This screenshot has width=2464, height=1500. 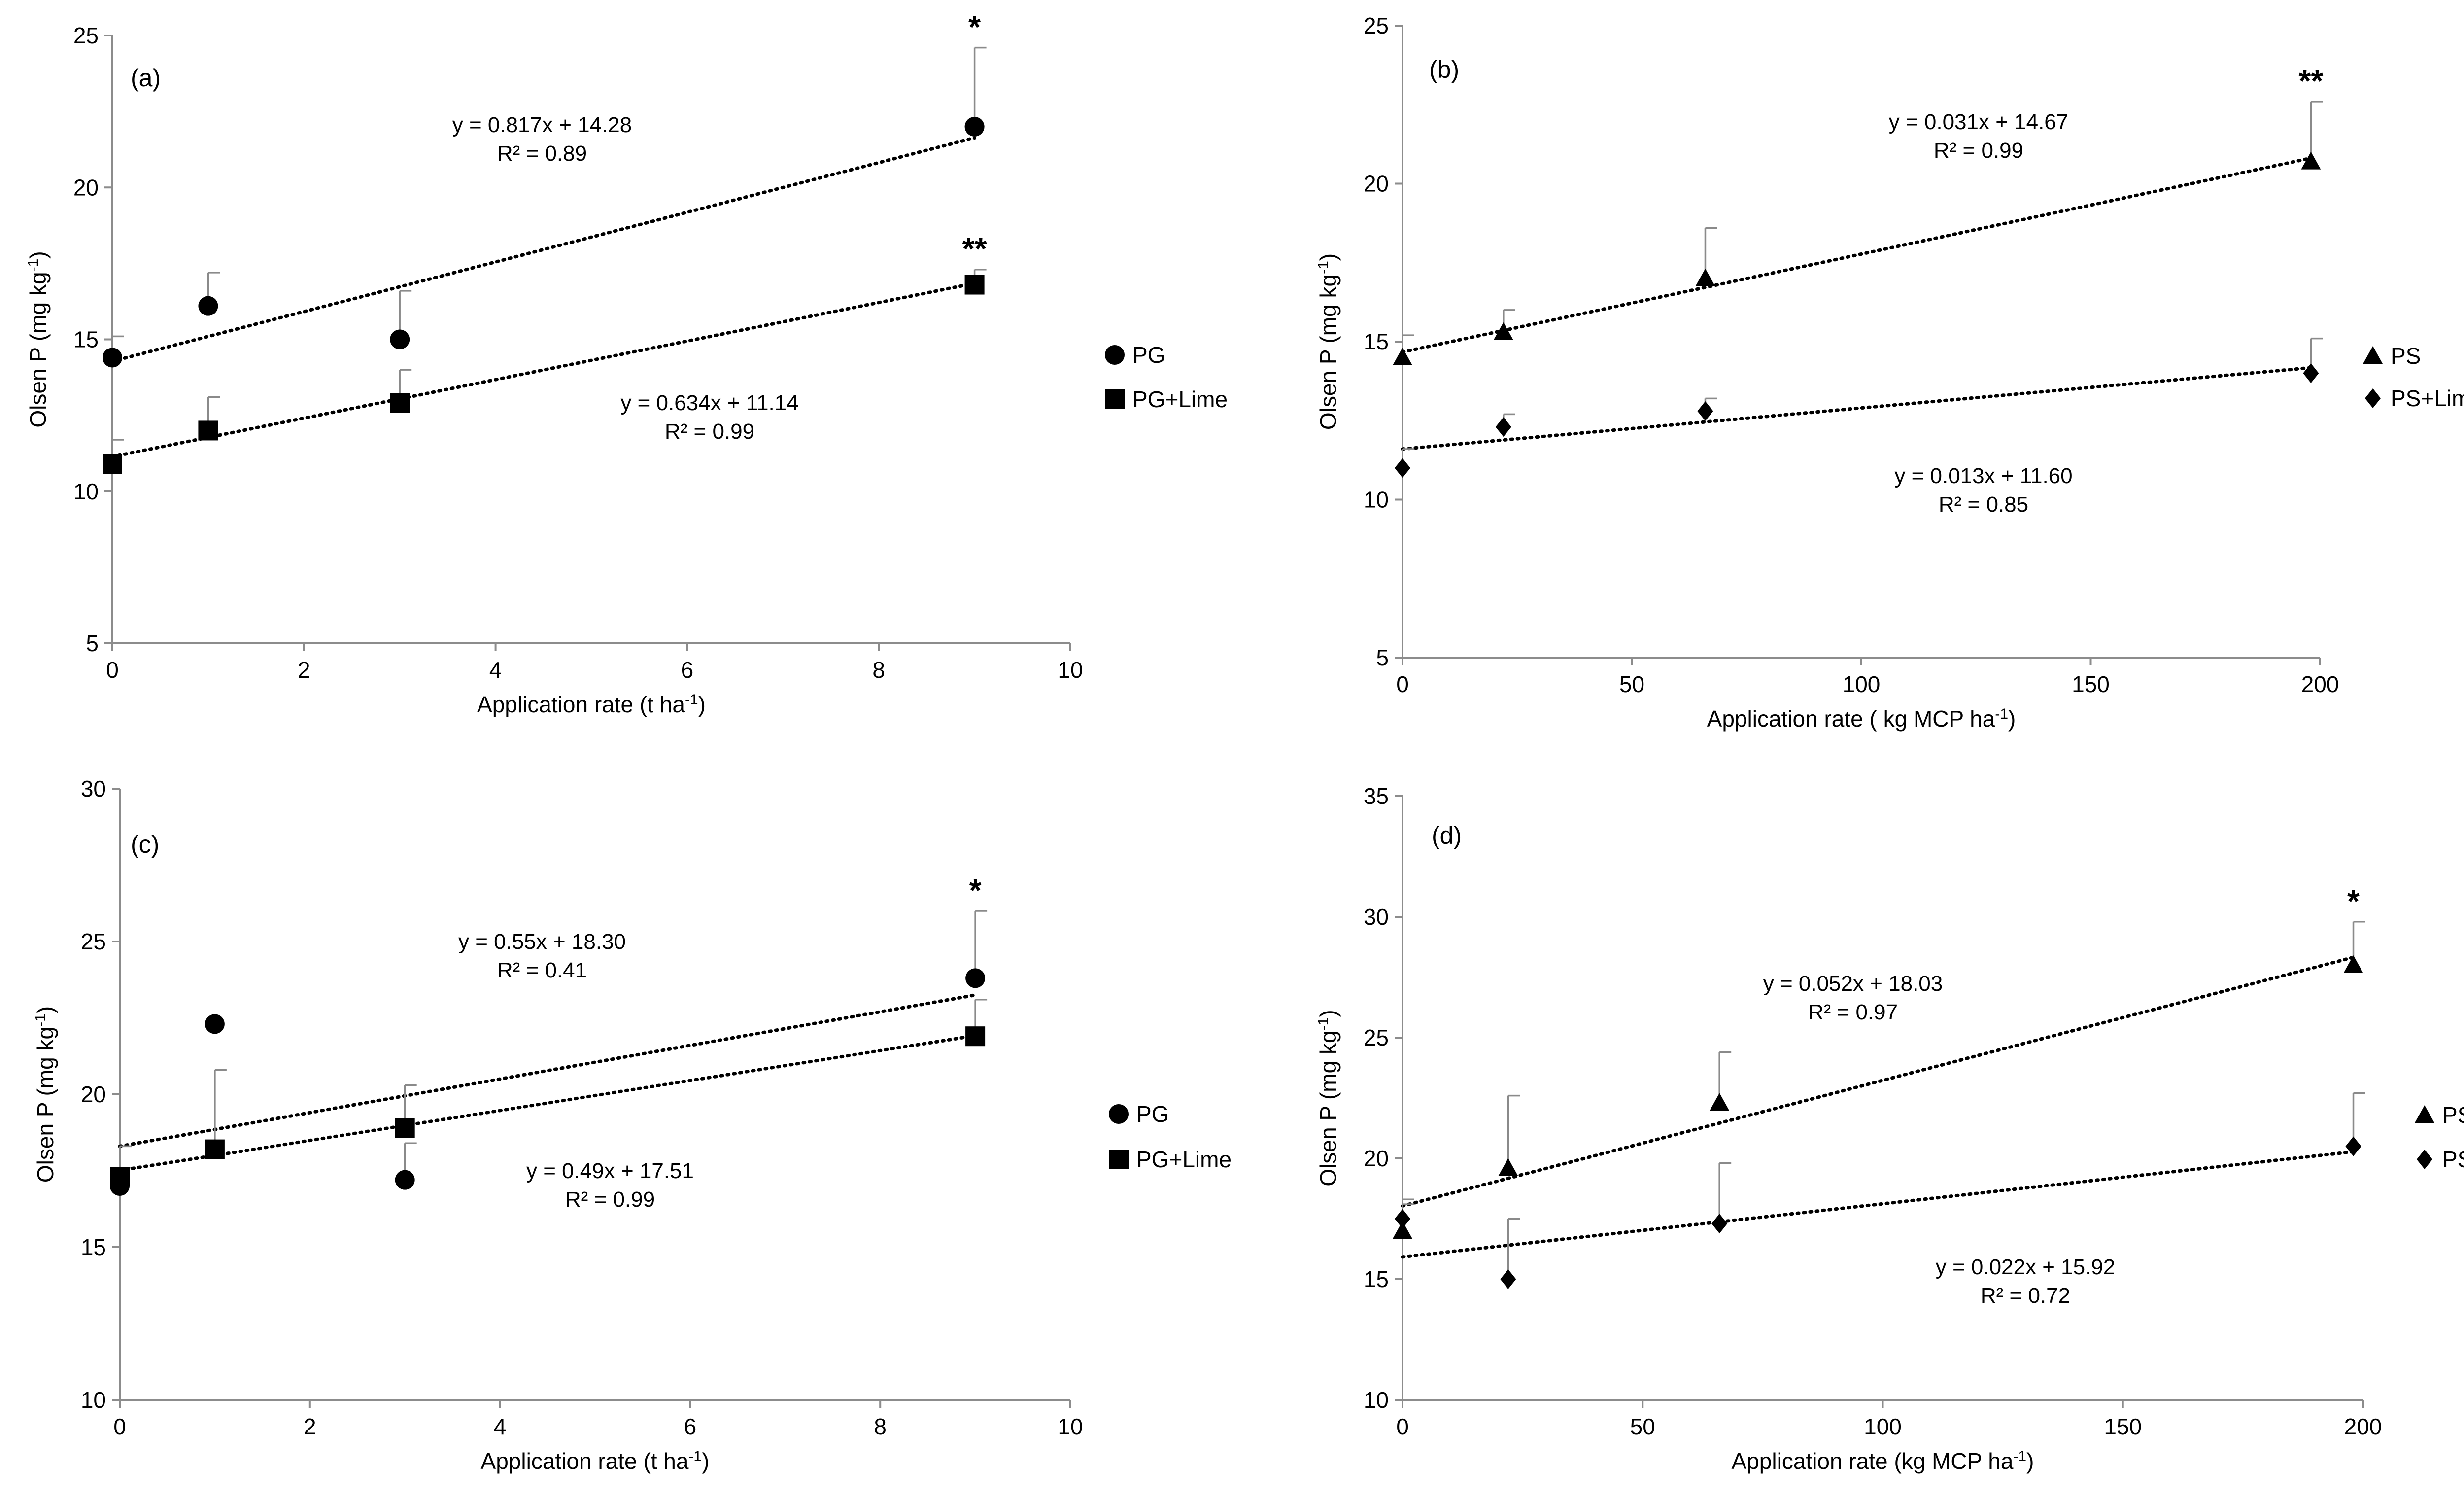 What do you see at coordinates (2025, 1296) in the screenshot?
I see `trend-r2: R² = 0.72` at bounding box center [2025, 1296].